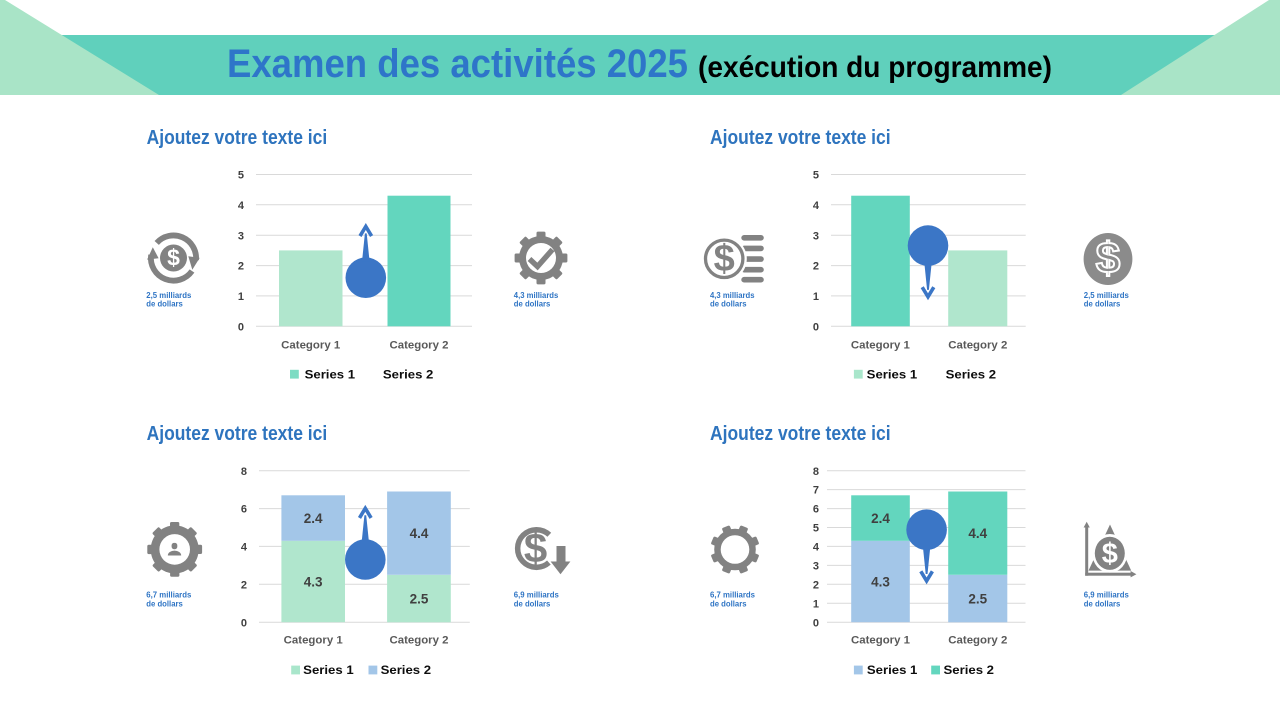  I want to click on svg-text: Examen des activités 2025, so click(457, 64).